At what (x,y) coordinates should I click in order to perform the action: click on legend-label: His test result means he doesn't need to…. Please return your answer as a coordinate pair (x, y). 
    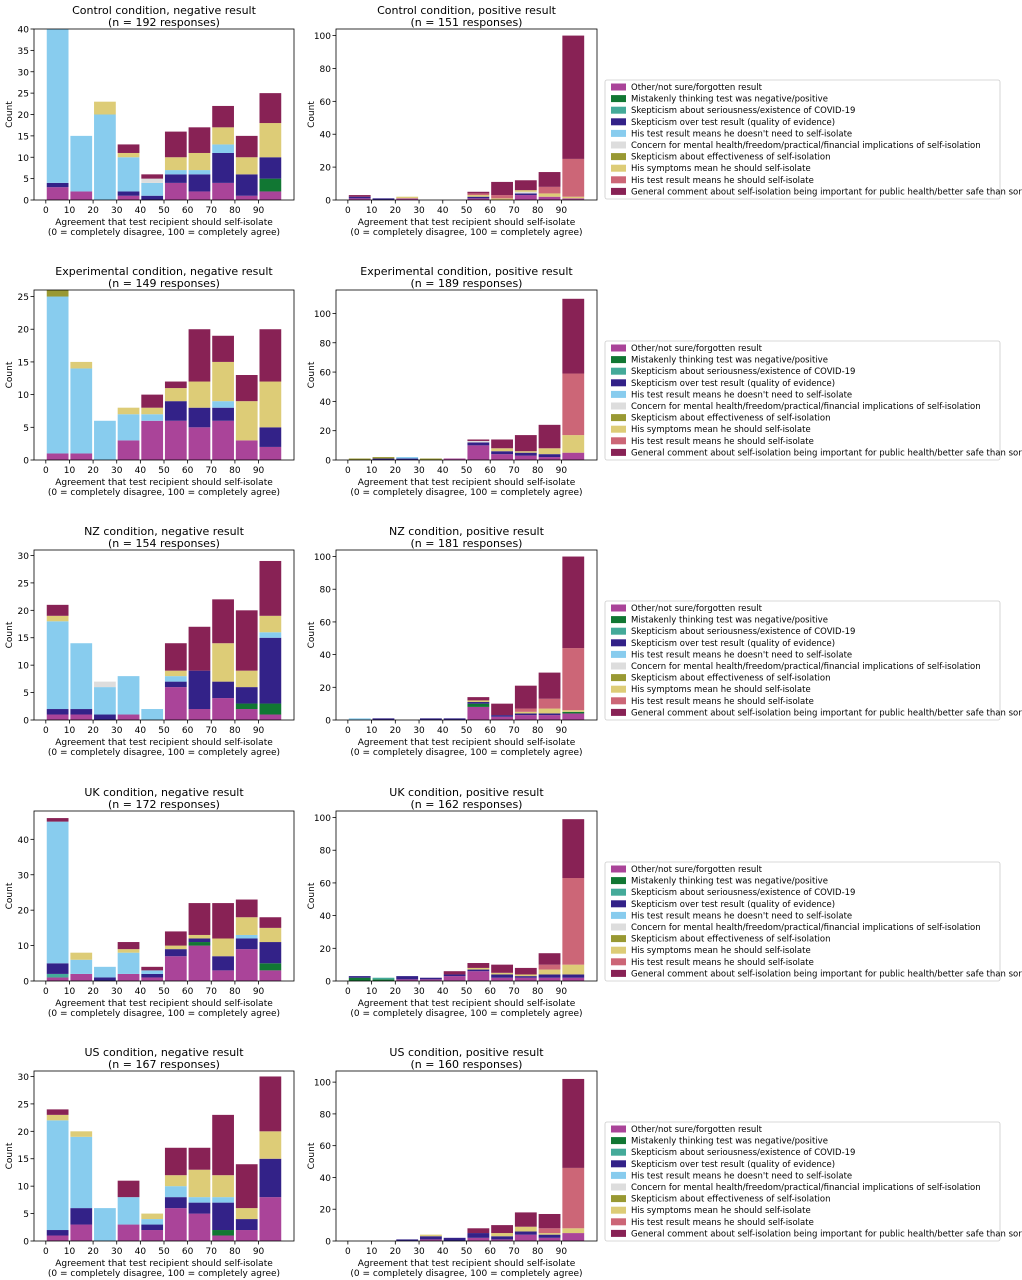
    Looking at the image, I should click on (741, 134).